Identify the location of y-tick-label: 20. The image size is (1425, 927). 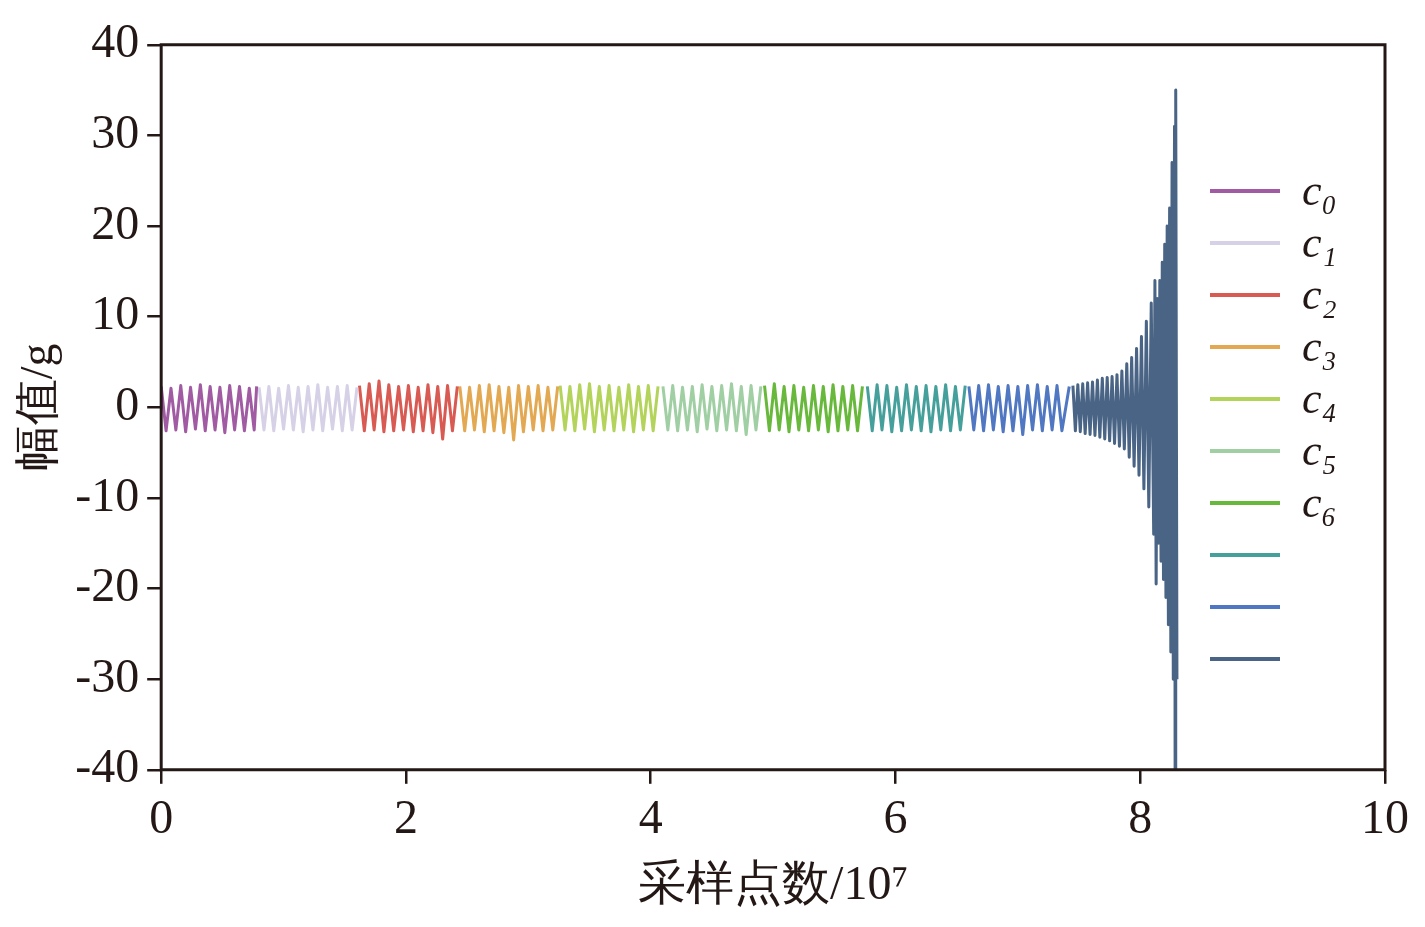
(115, 222).